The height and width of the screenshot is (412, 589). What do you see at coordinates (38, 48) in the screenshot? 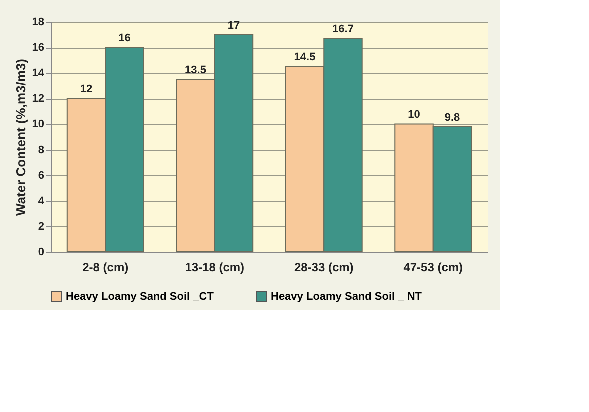
I see `y-tick-label: 16` at bounding box center [38, 48].